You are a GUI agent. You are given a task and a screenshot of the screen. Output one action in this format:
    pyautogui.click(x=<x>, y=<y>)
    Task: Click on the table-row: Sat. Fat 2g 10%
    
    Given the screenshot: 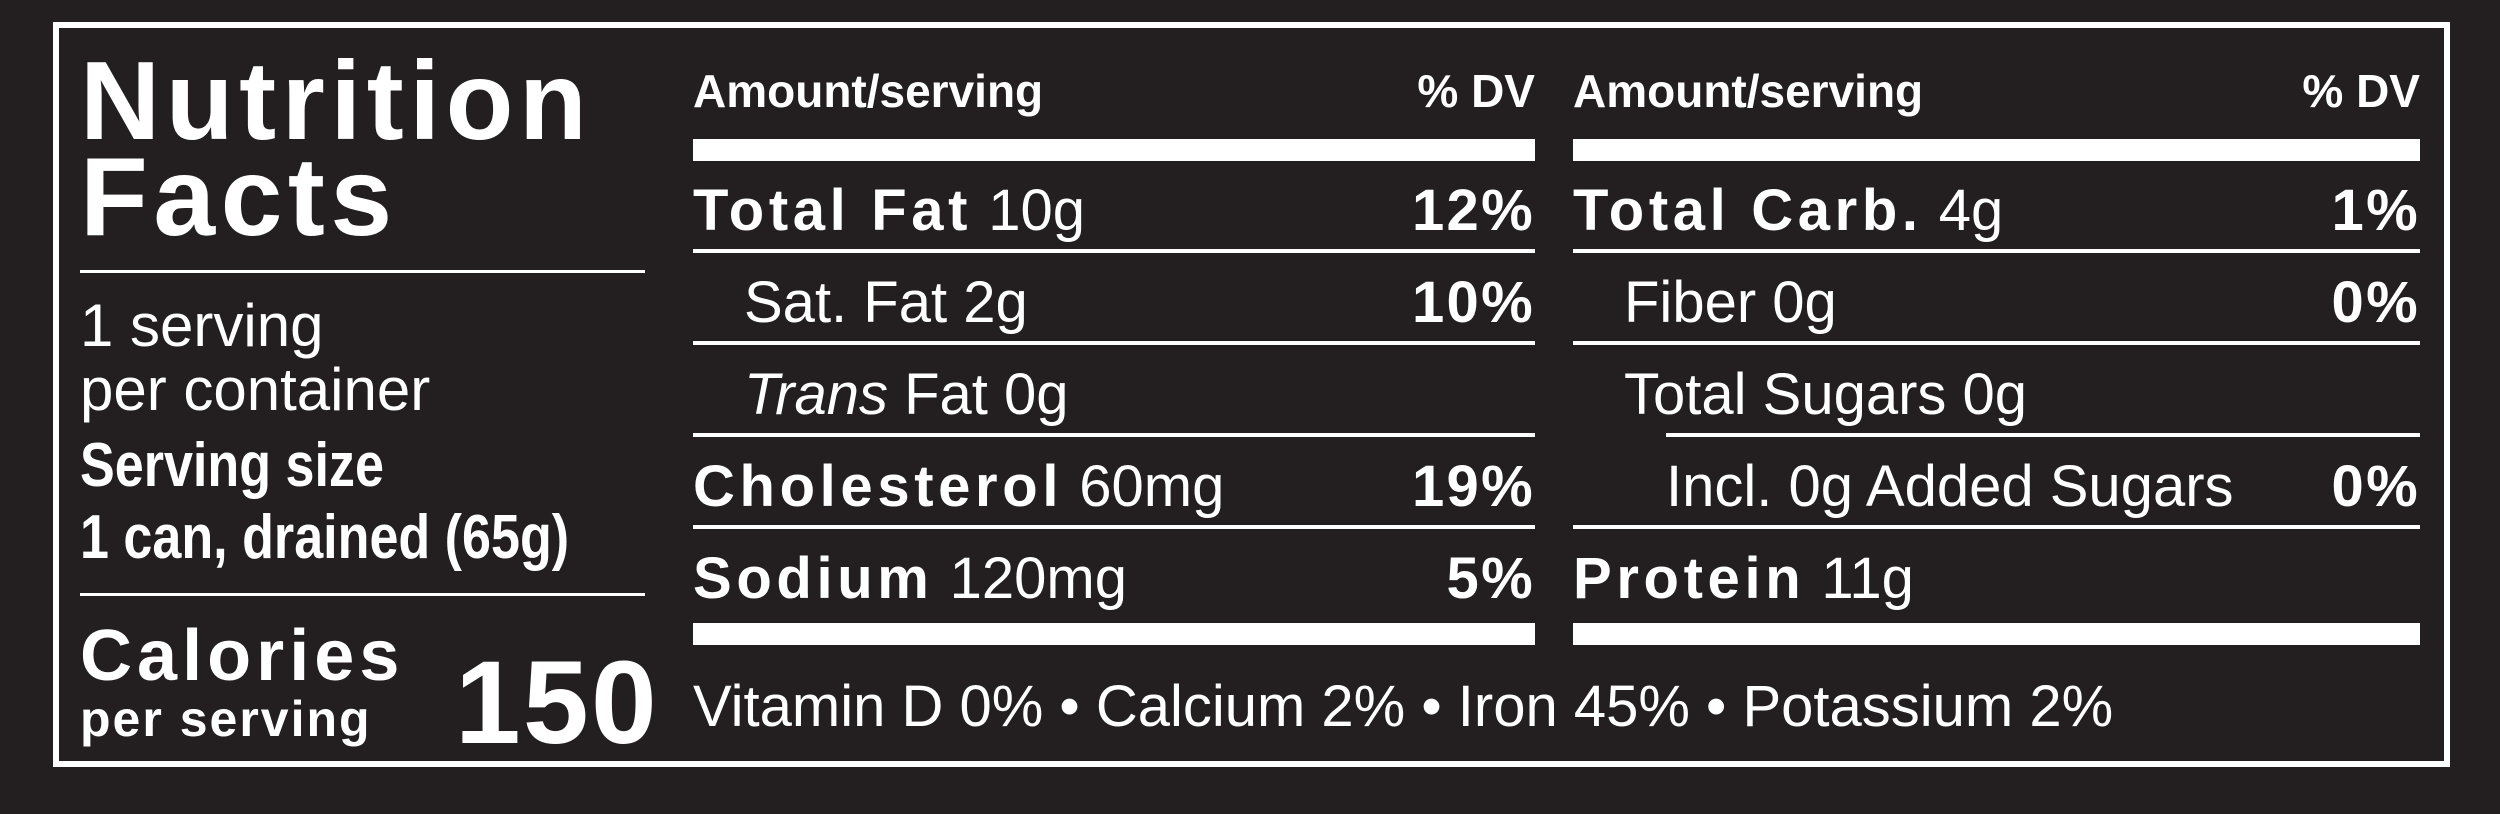 What is the action you would take?
    pyautogui.click(x=1114, y=299)
    